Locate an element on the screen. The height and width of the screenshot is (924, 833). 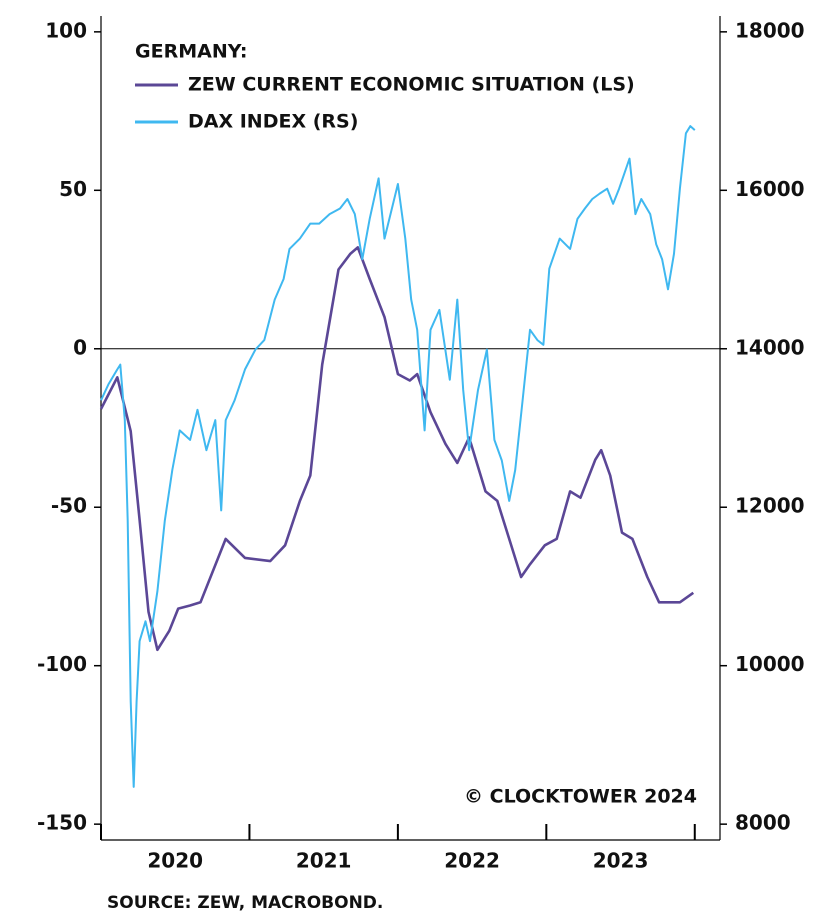
annotation: © CLOCKTOWER 2024 is located at coordinates (580, 797).